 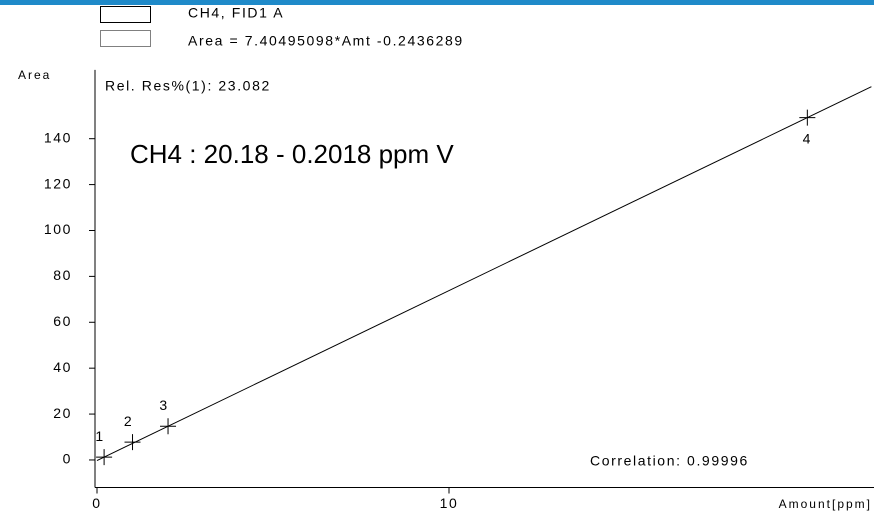 What do you see at coordinates (62, 275) in the screenshot?
I see `y-tick-label: 80` at bounding box center [62, 275].